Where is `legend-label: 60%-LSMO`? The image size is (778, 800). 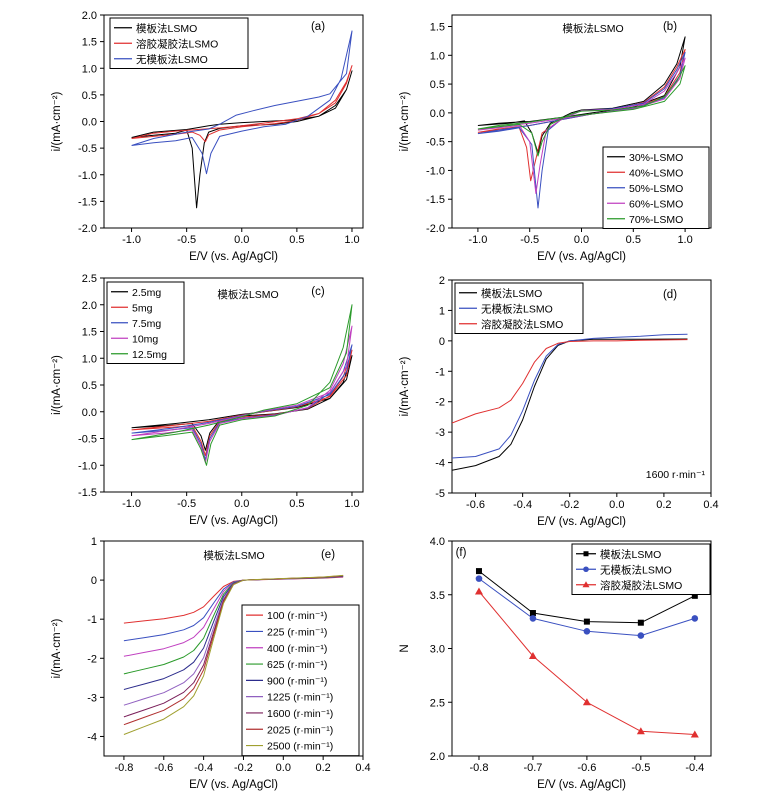 legend-label: 60%-LSMO is located at coordinates (656, 204).